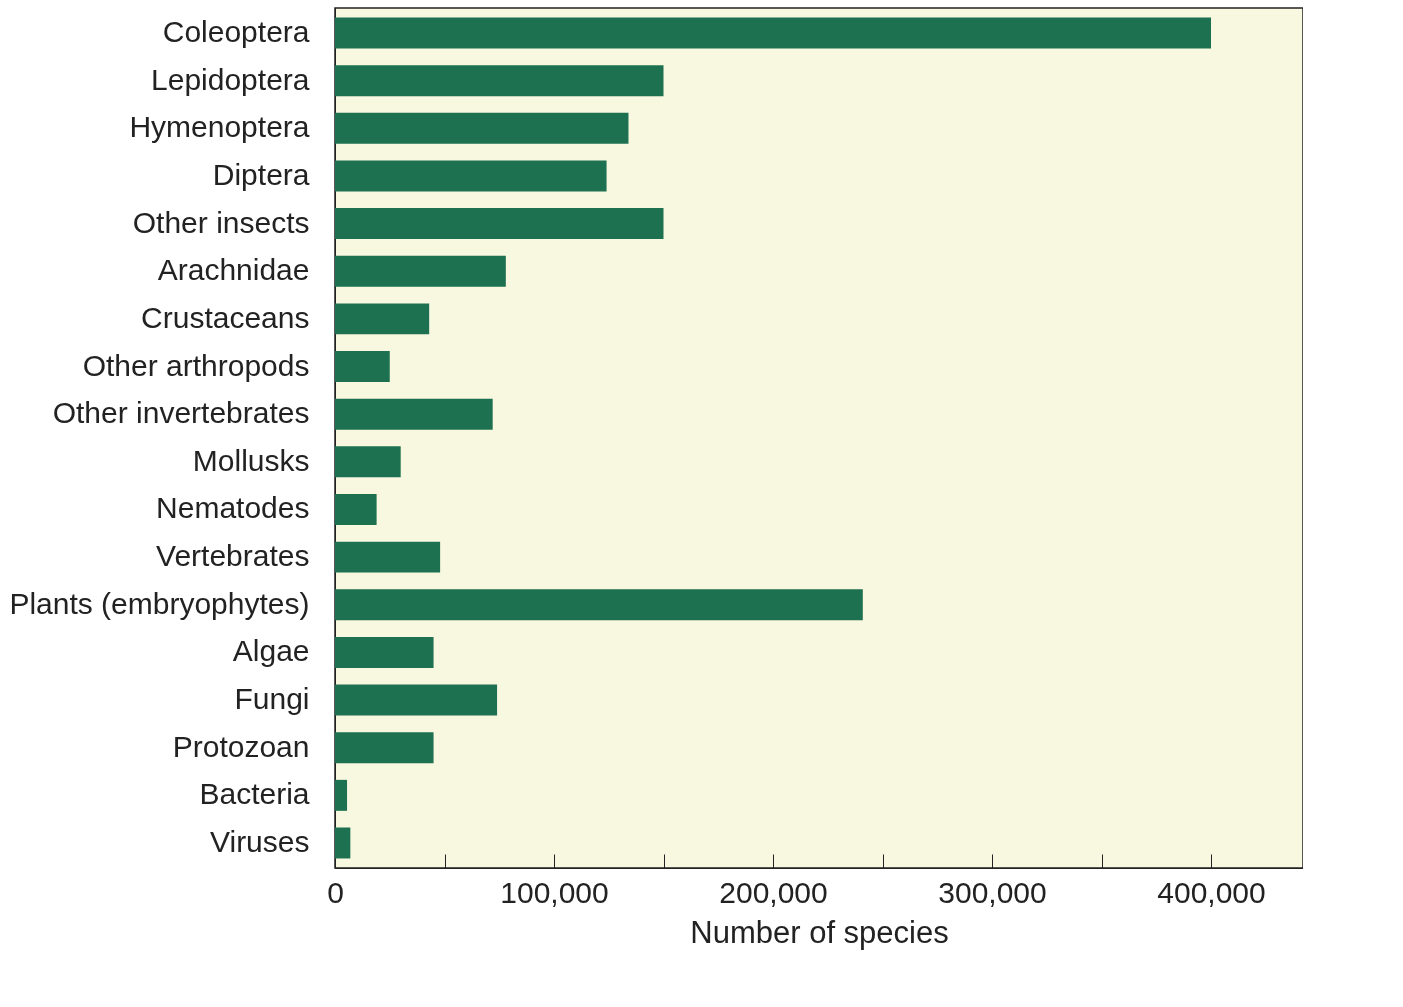  I want to click on y-tick-label: Other arthropods, so click(196, 365).